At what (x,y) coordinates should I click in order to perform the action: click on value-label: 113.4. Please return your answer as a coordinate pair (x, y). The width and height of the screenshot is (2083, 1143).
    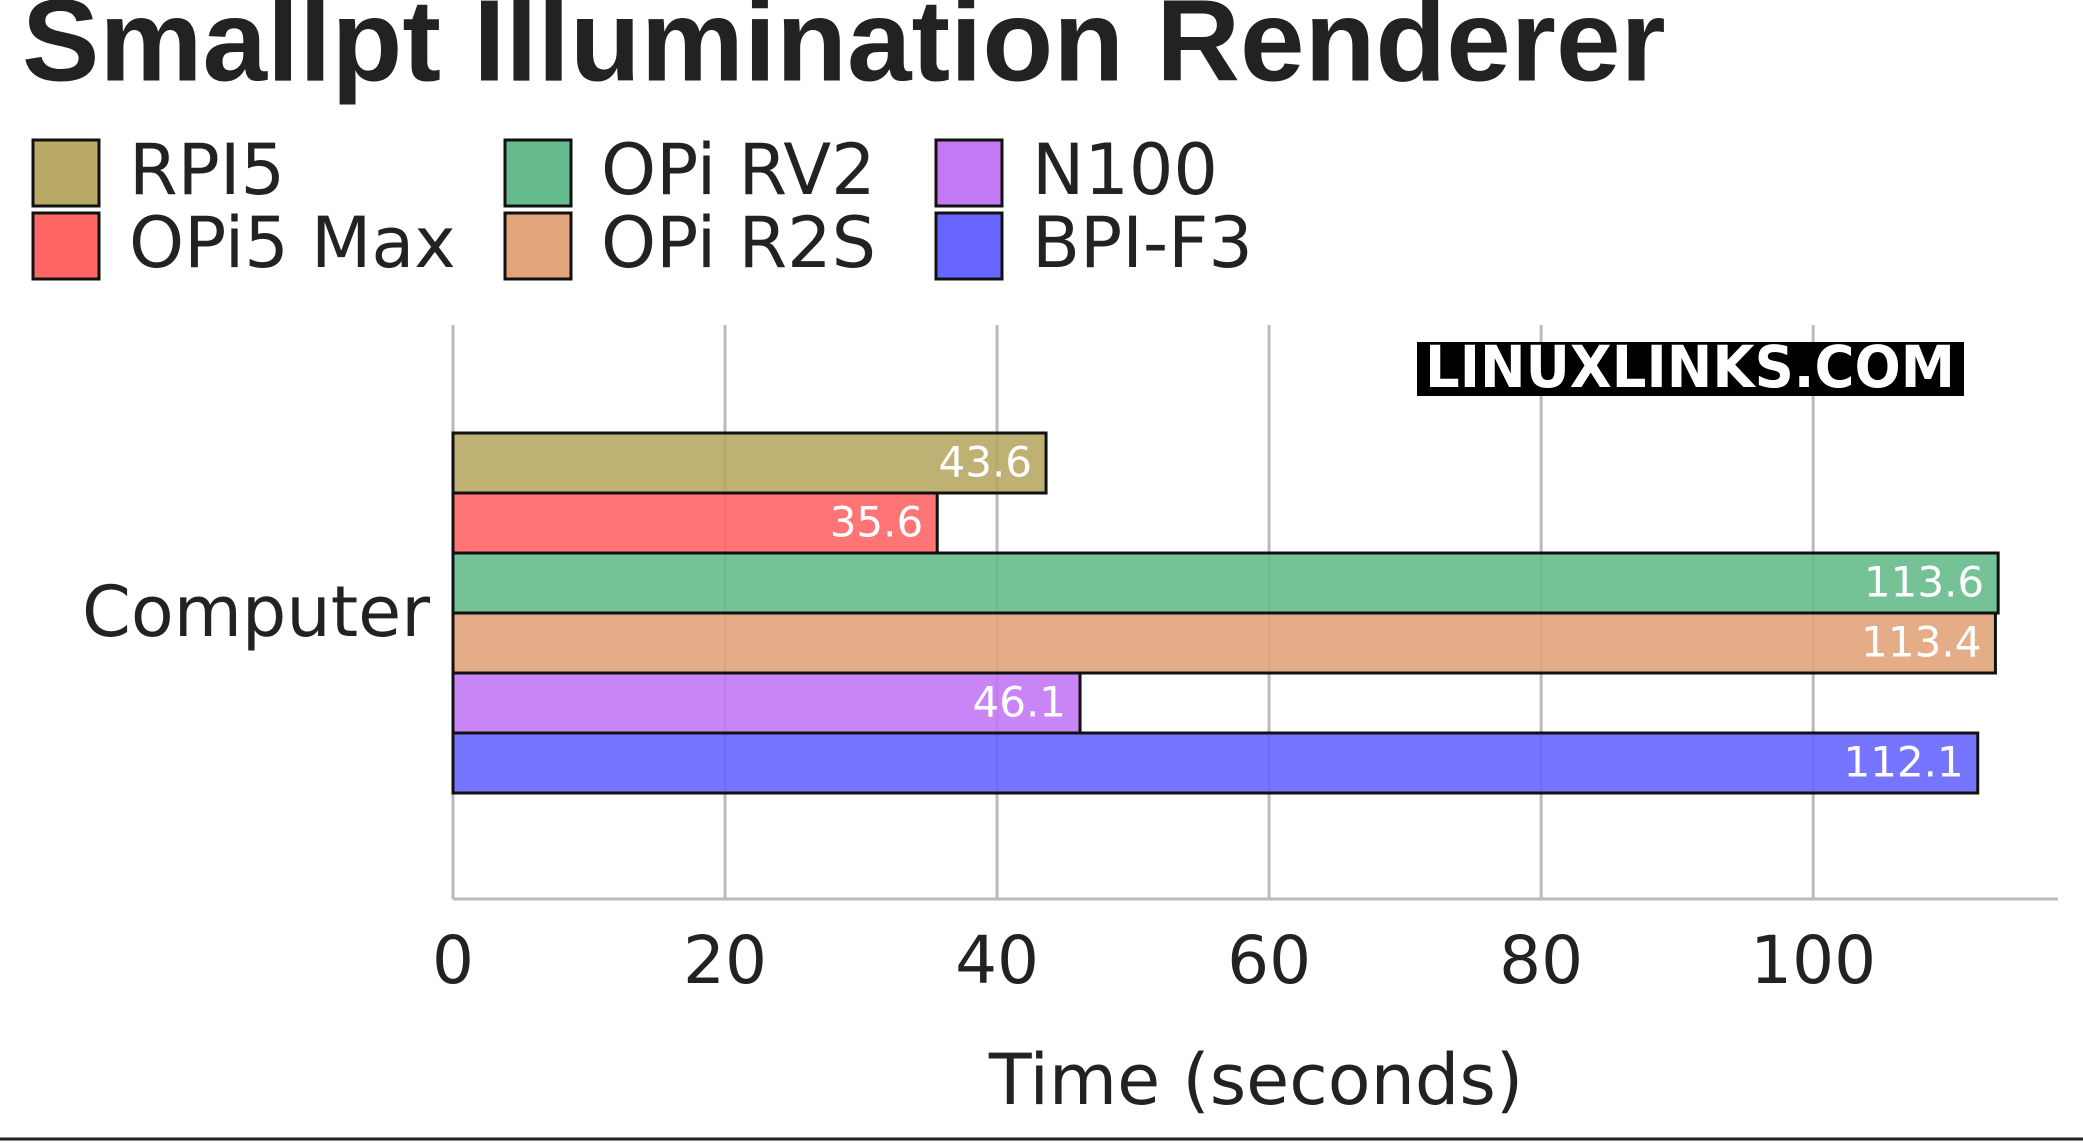
    Looking at the image, I should click on (1921, 642).